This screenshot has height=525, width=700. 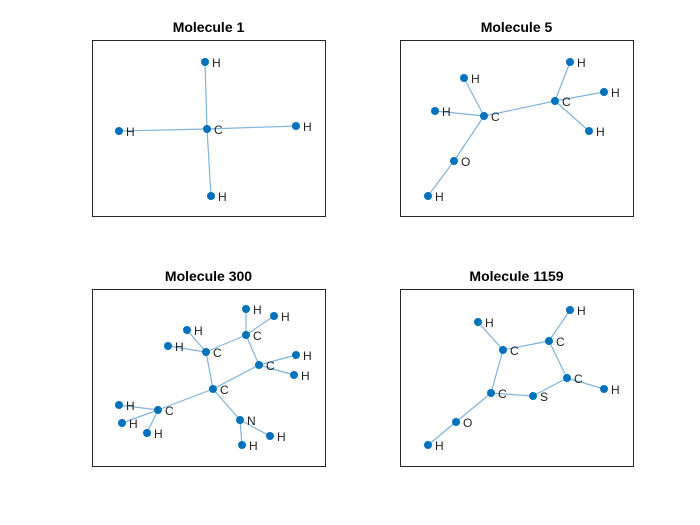 I want to click on molecule-panel: Molecule 5 C C H H H H H O H, so click(x=517, y=118).